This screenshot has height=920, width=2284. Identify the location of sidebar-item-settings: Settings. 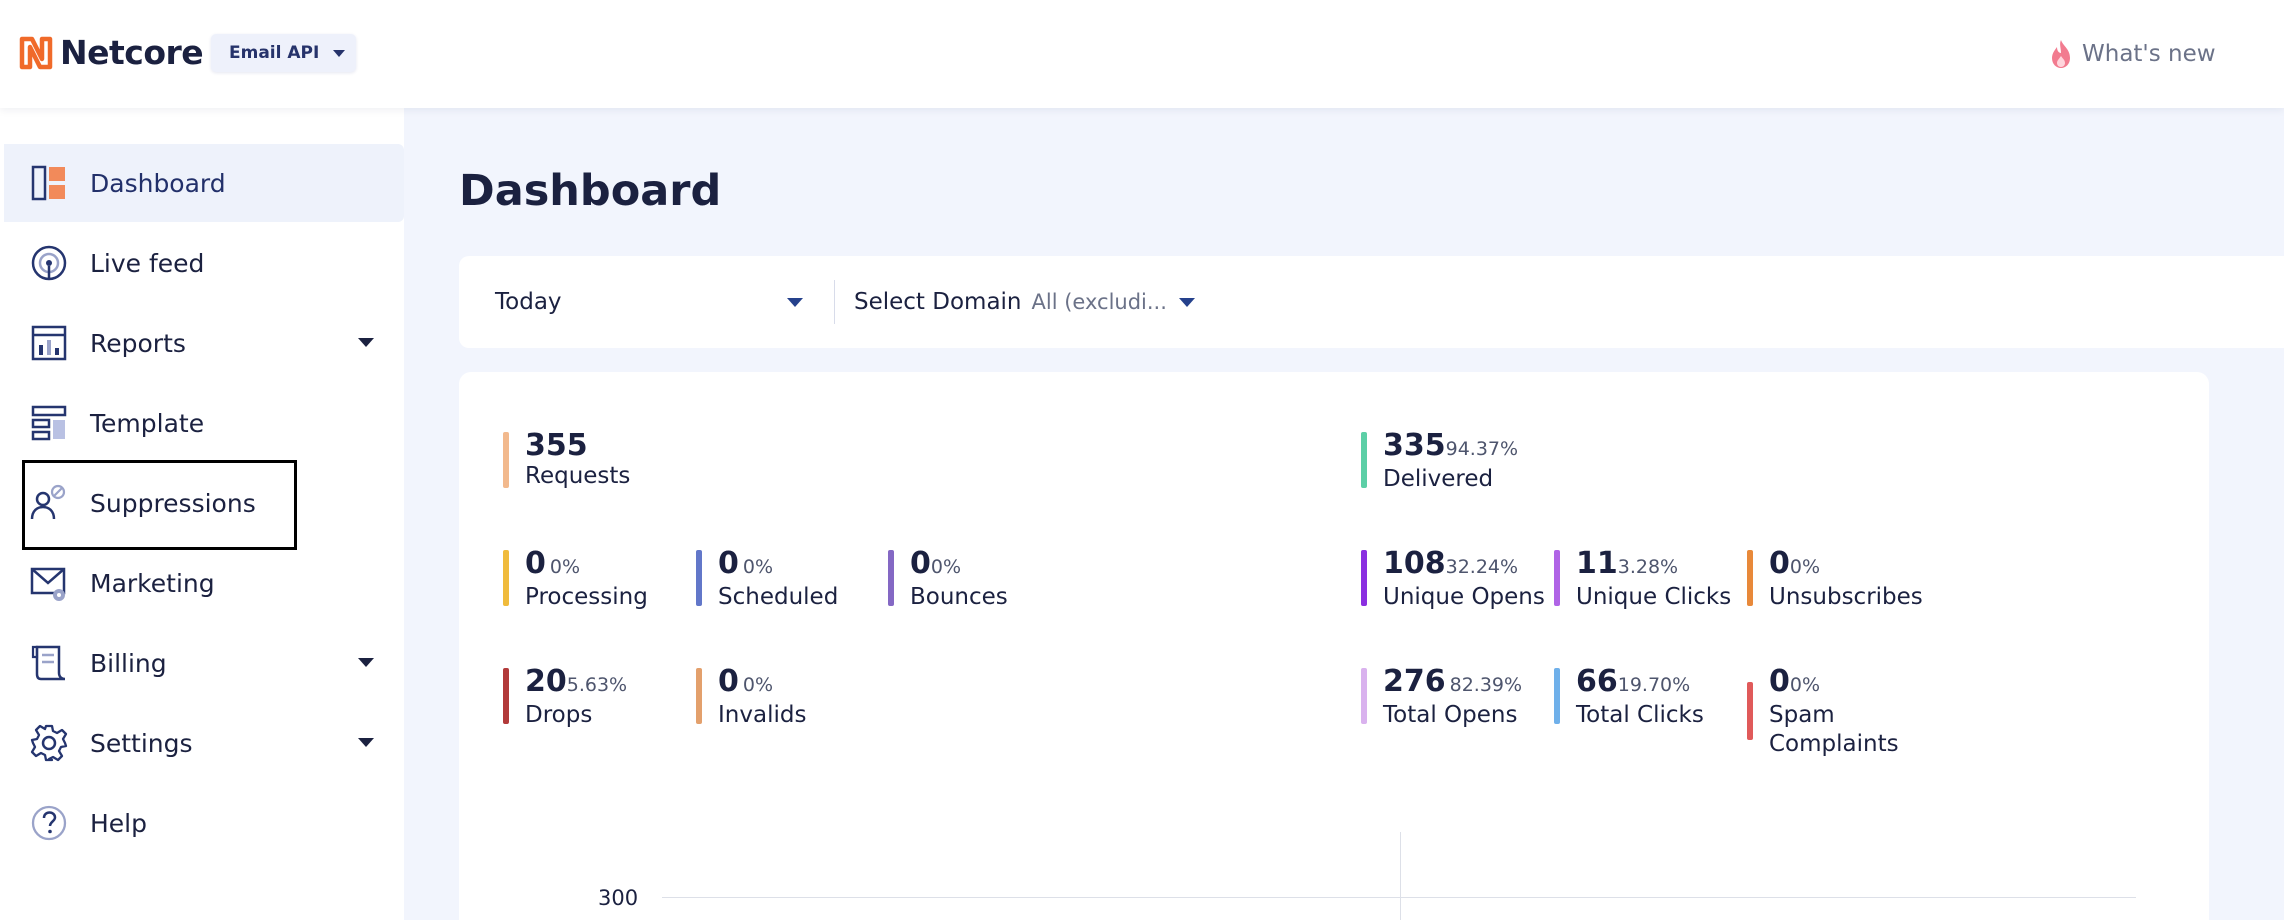
(202, 743).